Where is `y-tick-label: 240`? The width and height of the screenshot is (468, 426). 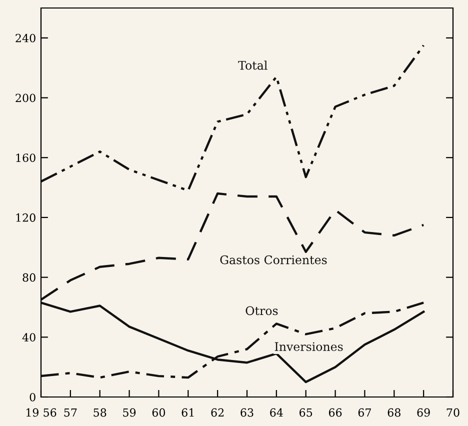 y-tick-label: 240 is located at coordinates (26, 38).